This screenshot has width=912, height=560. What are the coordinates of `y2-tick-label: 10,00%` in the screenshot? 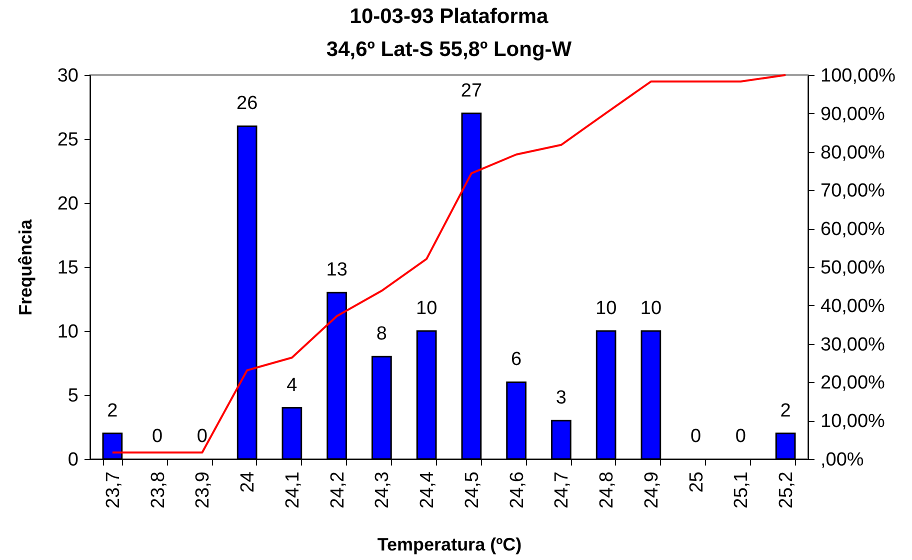 It's located at (853, 421).